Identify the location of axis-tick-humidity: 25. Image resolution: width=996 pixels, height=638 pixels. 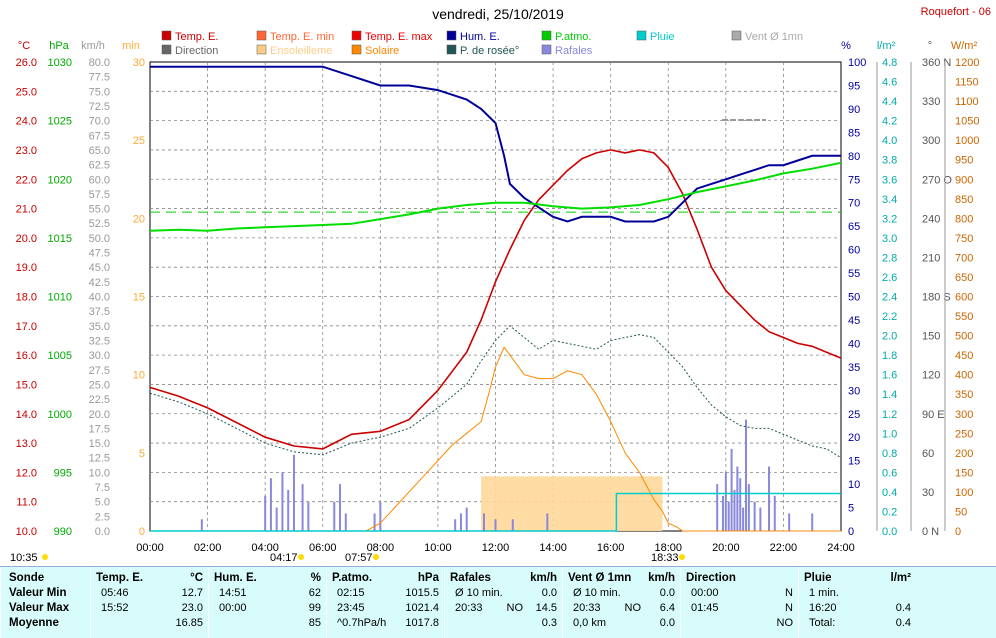
(854, 415).